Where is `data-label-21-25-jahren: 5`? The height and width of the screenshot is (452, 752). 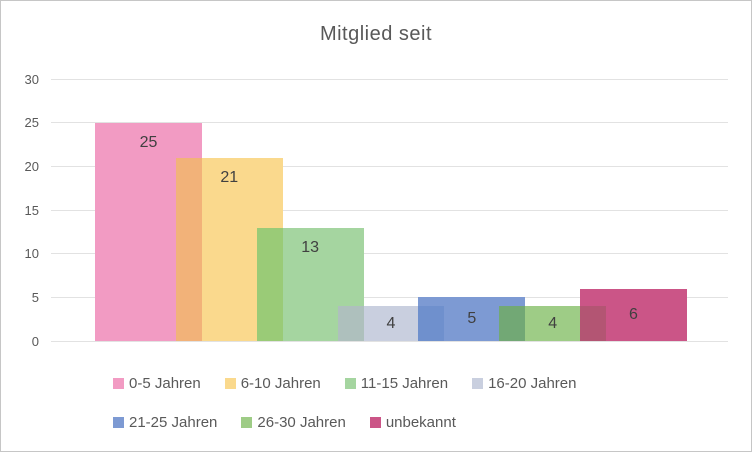 data-label-21-25-jahren: 5 is located at coordinates (472, 319).